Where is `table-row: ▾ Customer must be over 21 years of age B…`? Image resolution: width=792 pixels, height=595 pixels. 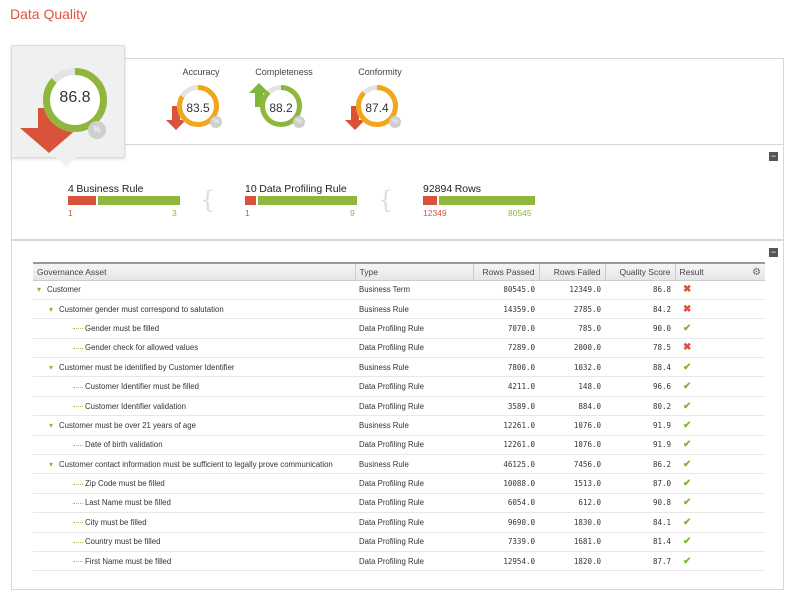 table-row: ▾ Customer must be over 21 years of age B… is located at coordinates (399, 425).